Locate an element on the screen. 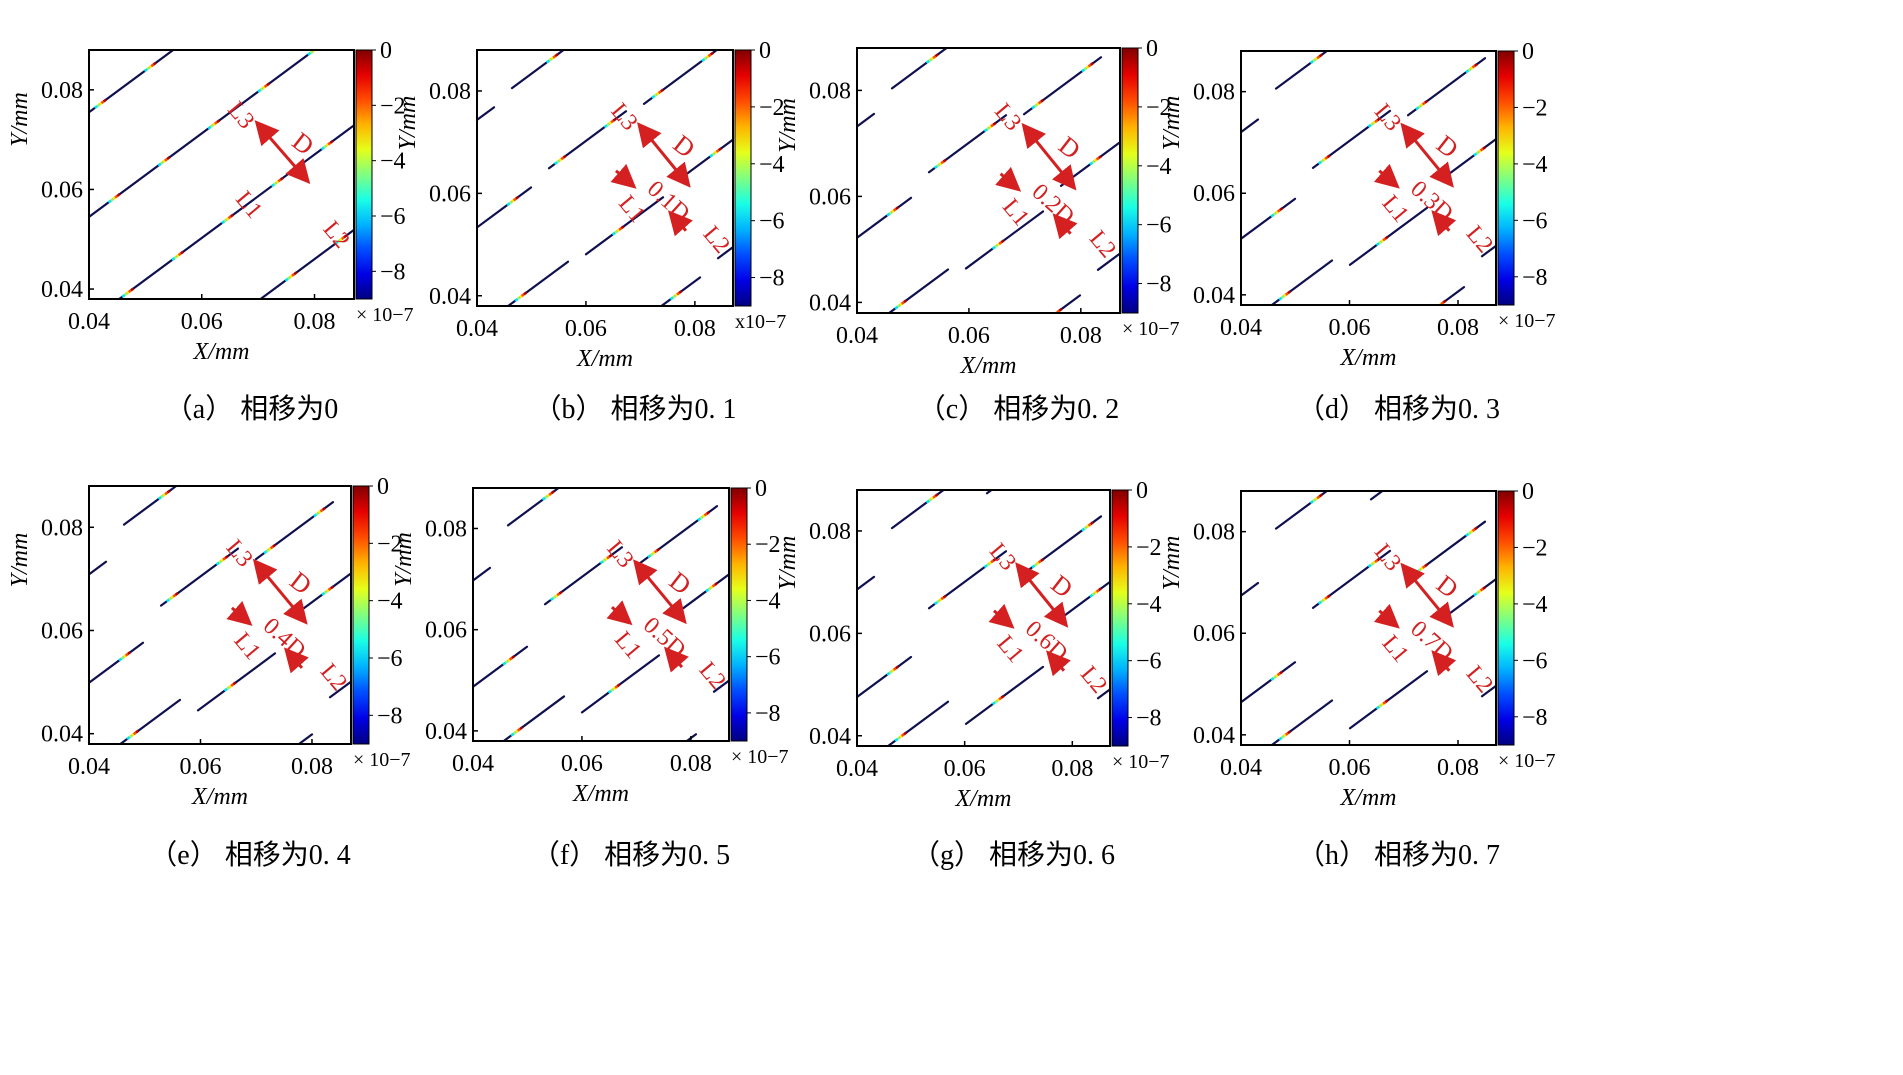 The image size is (1903, 1075). annotation-label: L2 is located at coordinates (1479, 239).